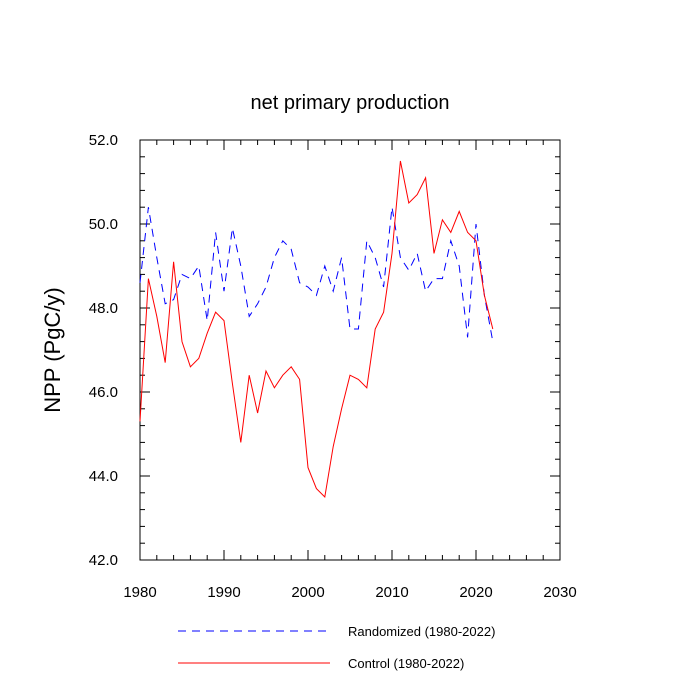 This screenshot has width=700, height=700. Describe the element at coordinates (391, 592) in the screenshot. I see `x-tick-label: 2010` at that location.